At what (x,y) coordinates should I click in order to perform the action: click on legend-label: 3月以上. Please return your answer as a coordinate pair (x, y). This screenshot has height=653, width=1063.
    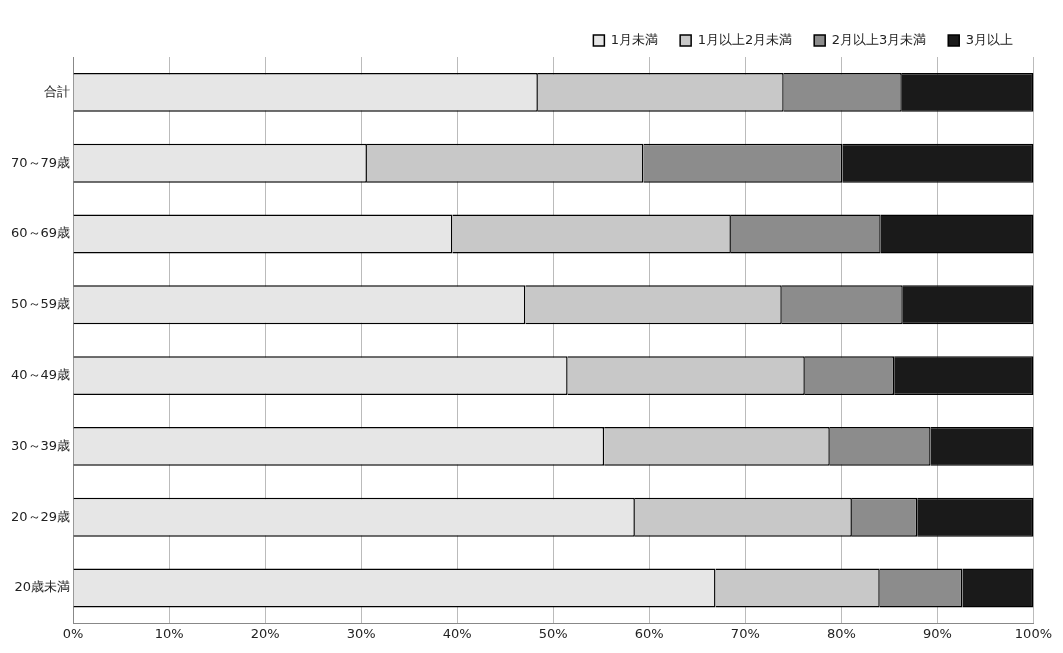
    Looking at the image, I should click on (989, 39).